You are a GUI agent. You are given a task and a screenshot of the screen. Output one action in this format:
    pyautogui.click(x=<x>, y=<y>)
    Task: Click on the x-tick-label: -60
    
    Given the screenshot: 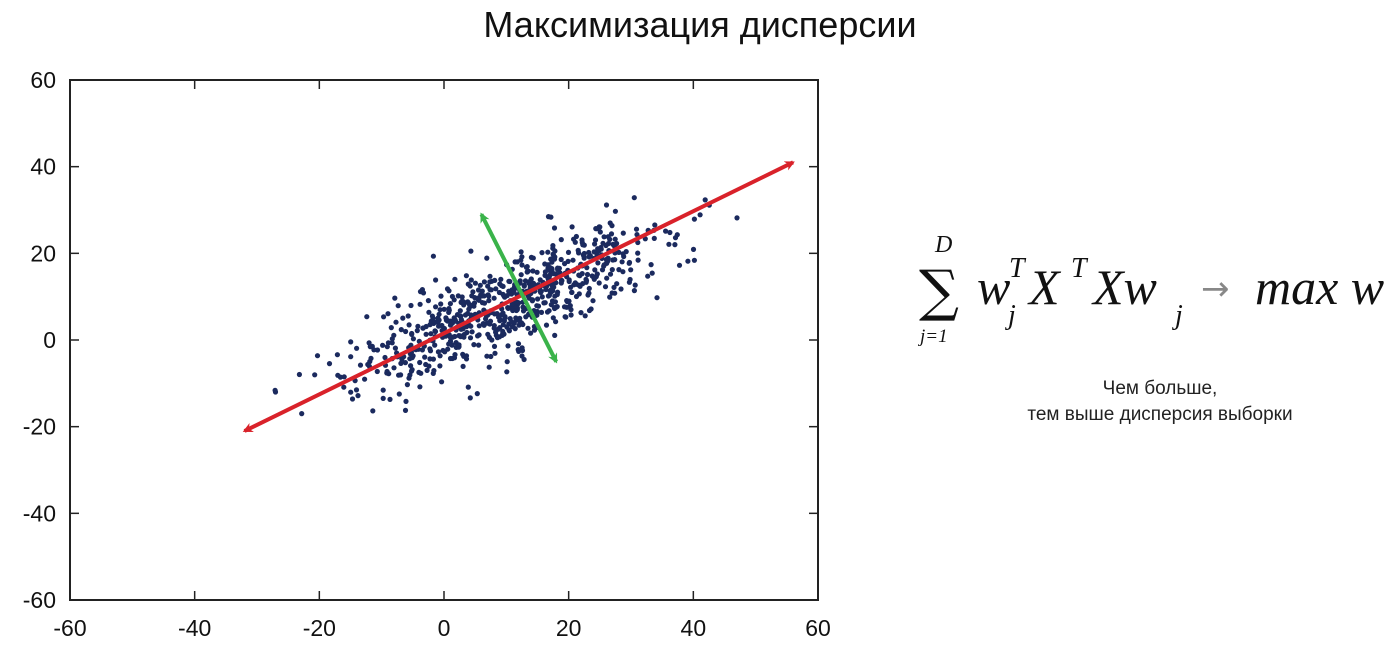 What is the action you would take?
    pyautogui.click(x=69, y=628)
    